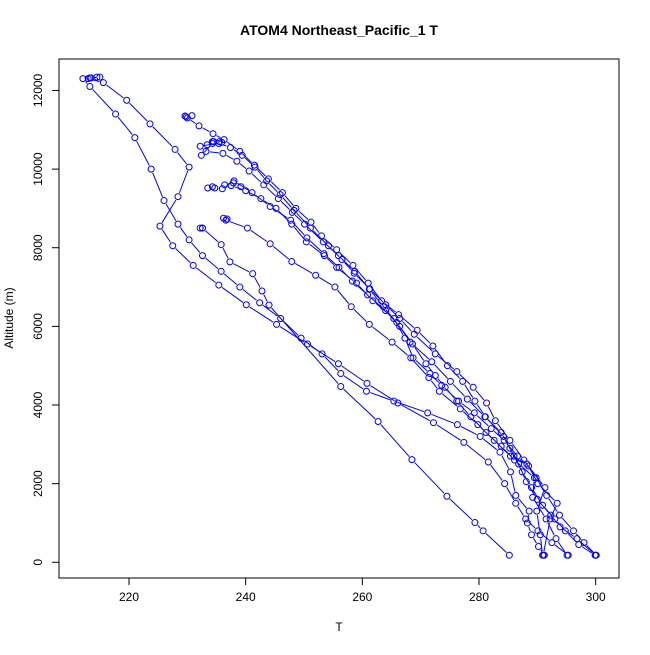  Describe the element at coordinates (479, 597) in the screenshot. I see `x-tick-label: 280` at that location.